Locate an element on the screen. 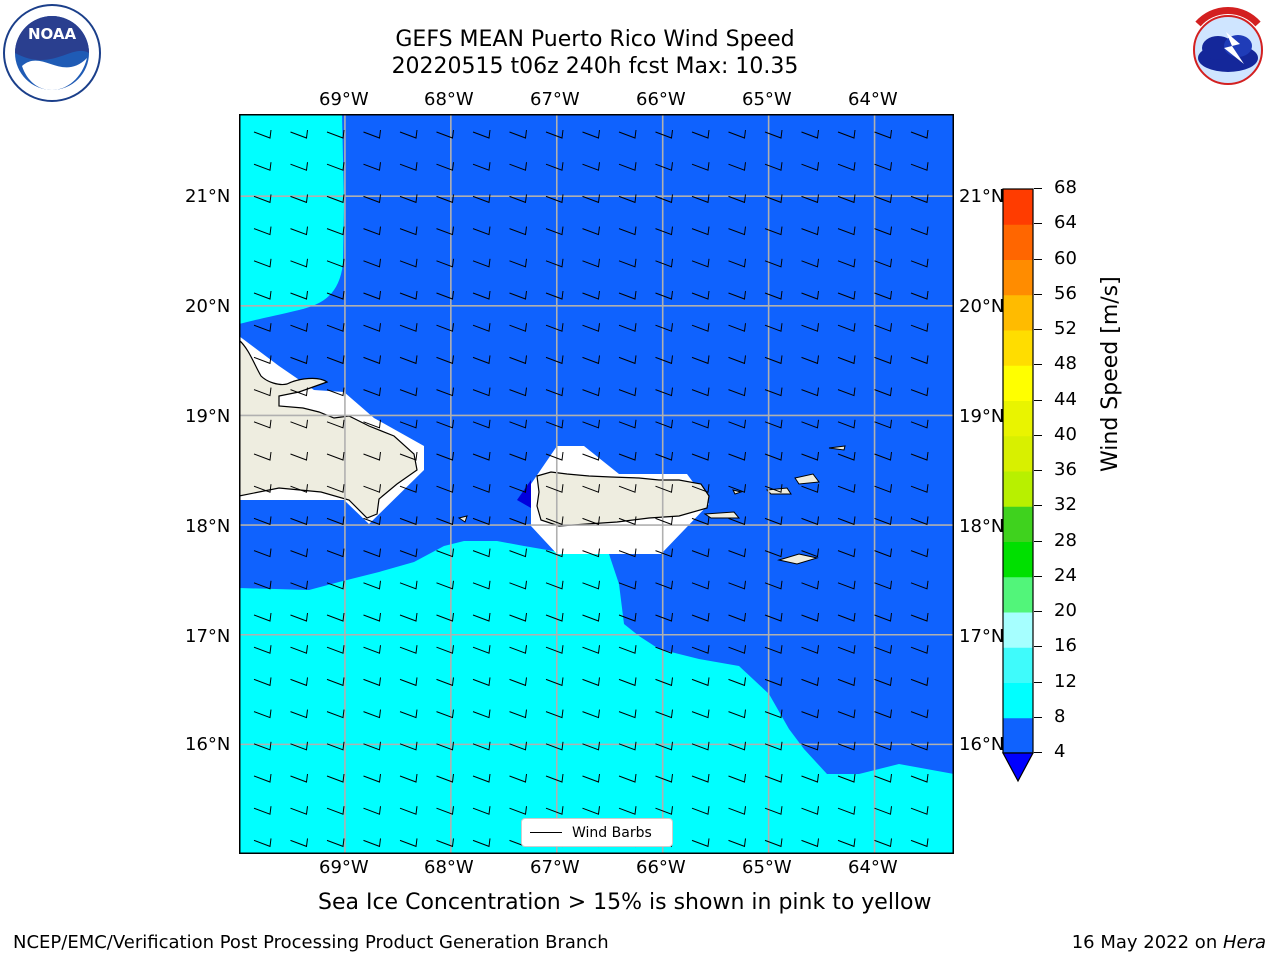 This screenshot has width=1280, height=960. lon-tick-top: 66°W is located at coordinates (661, 99).